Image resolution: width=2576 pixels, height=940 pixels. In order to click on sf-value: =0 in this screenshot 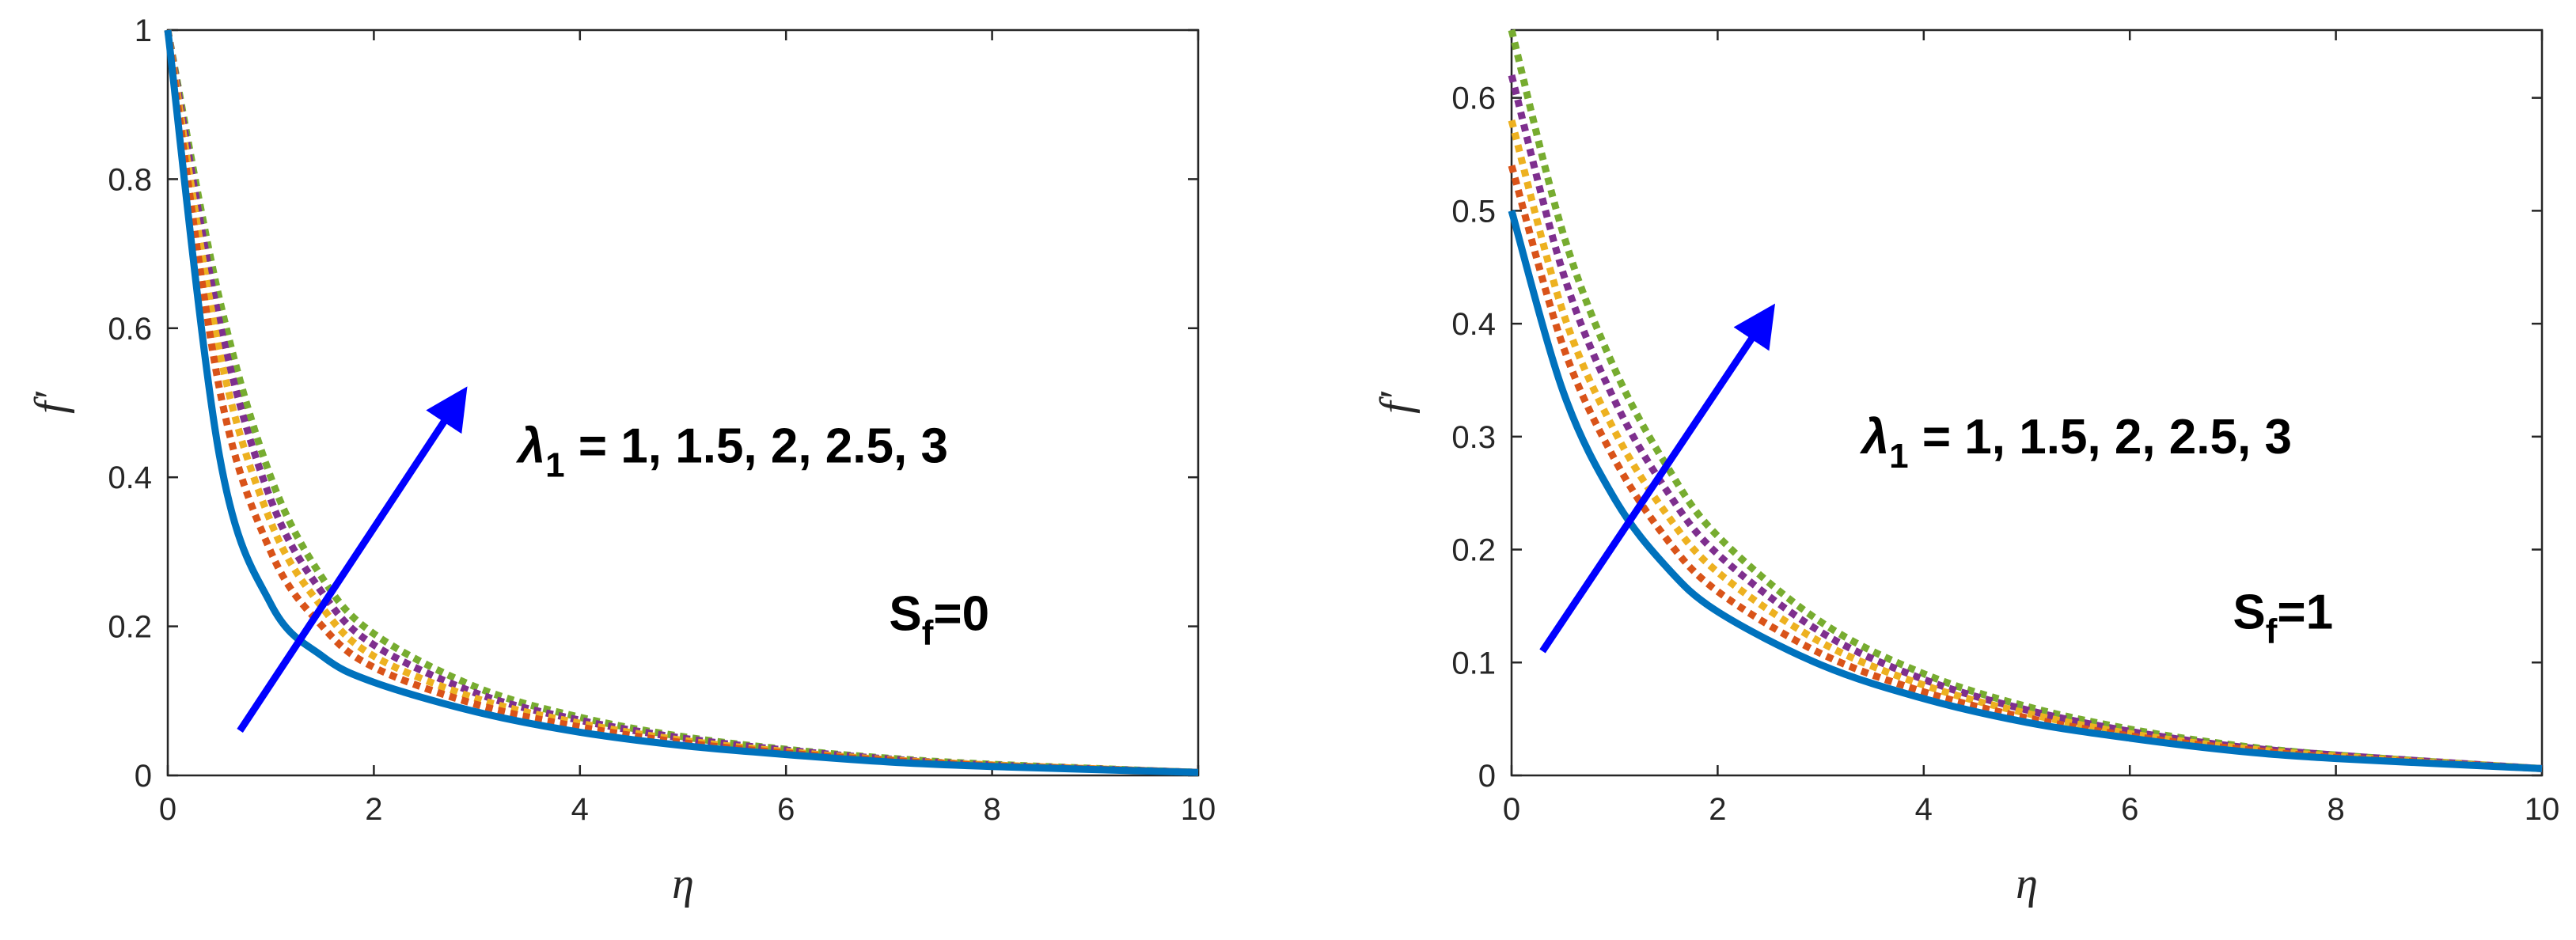, I will do `click(961, 613)`.